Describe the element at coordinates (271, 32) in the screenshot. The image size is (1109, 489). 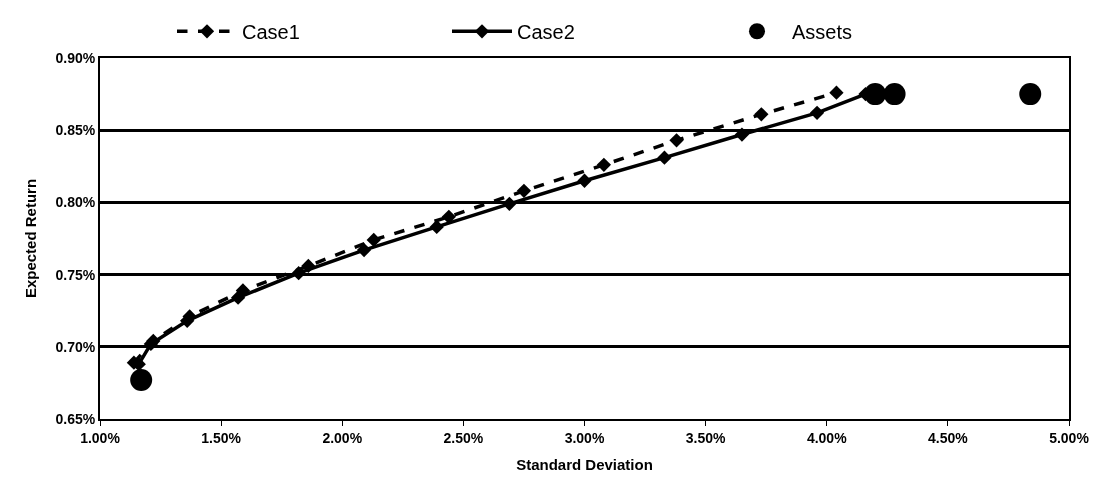
I see `legend-label: Case1` at that location.